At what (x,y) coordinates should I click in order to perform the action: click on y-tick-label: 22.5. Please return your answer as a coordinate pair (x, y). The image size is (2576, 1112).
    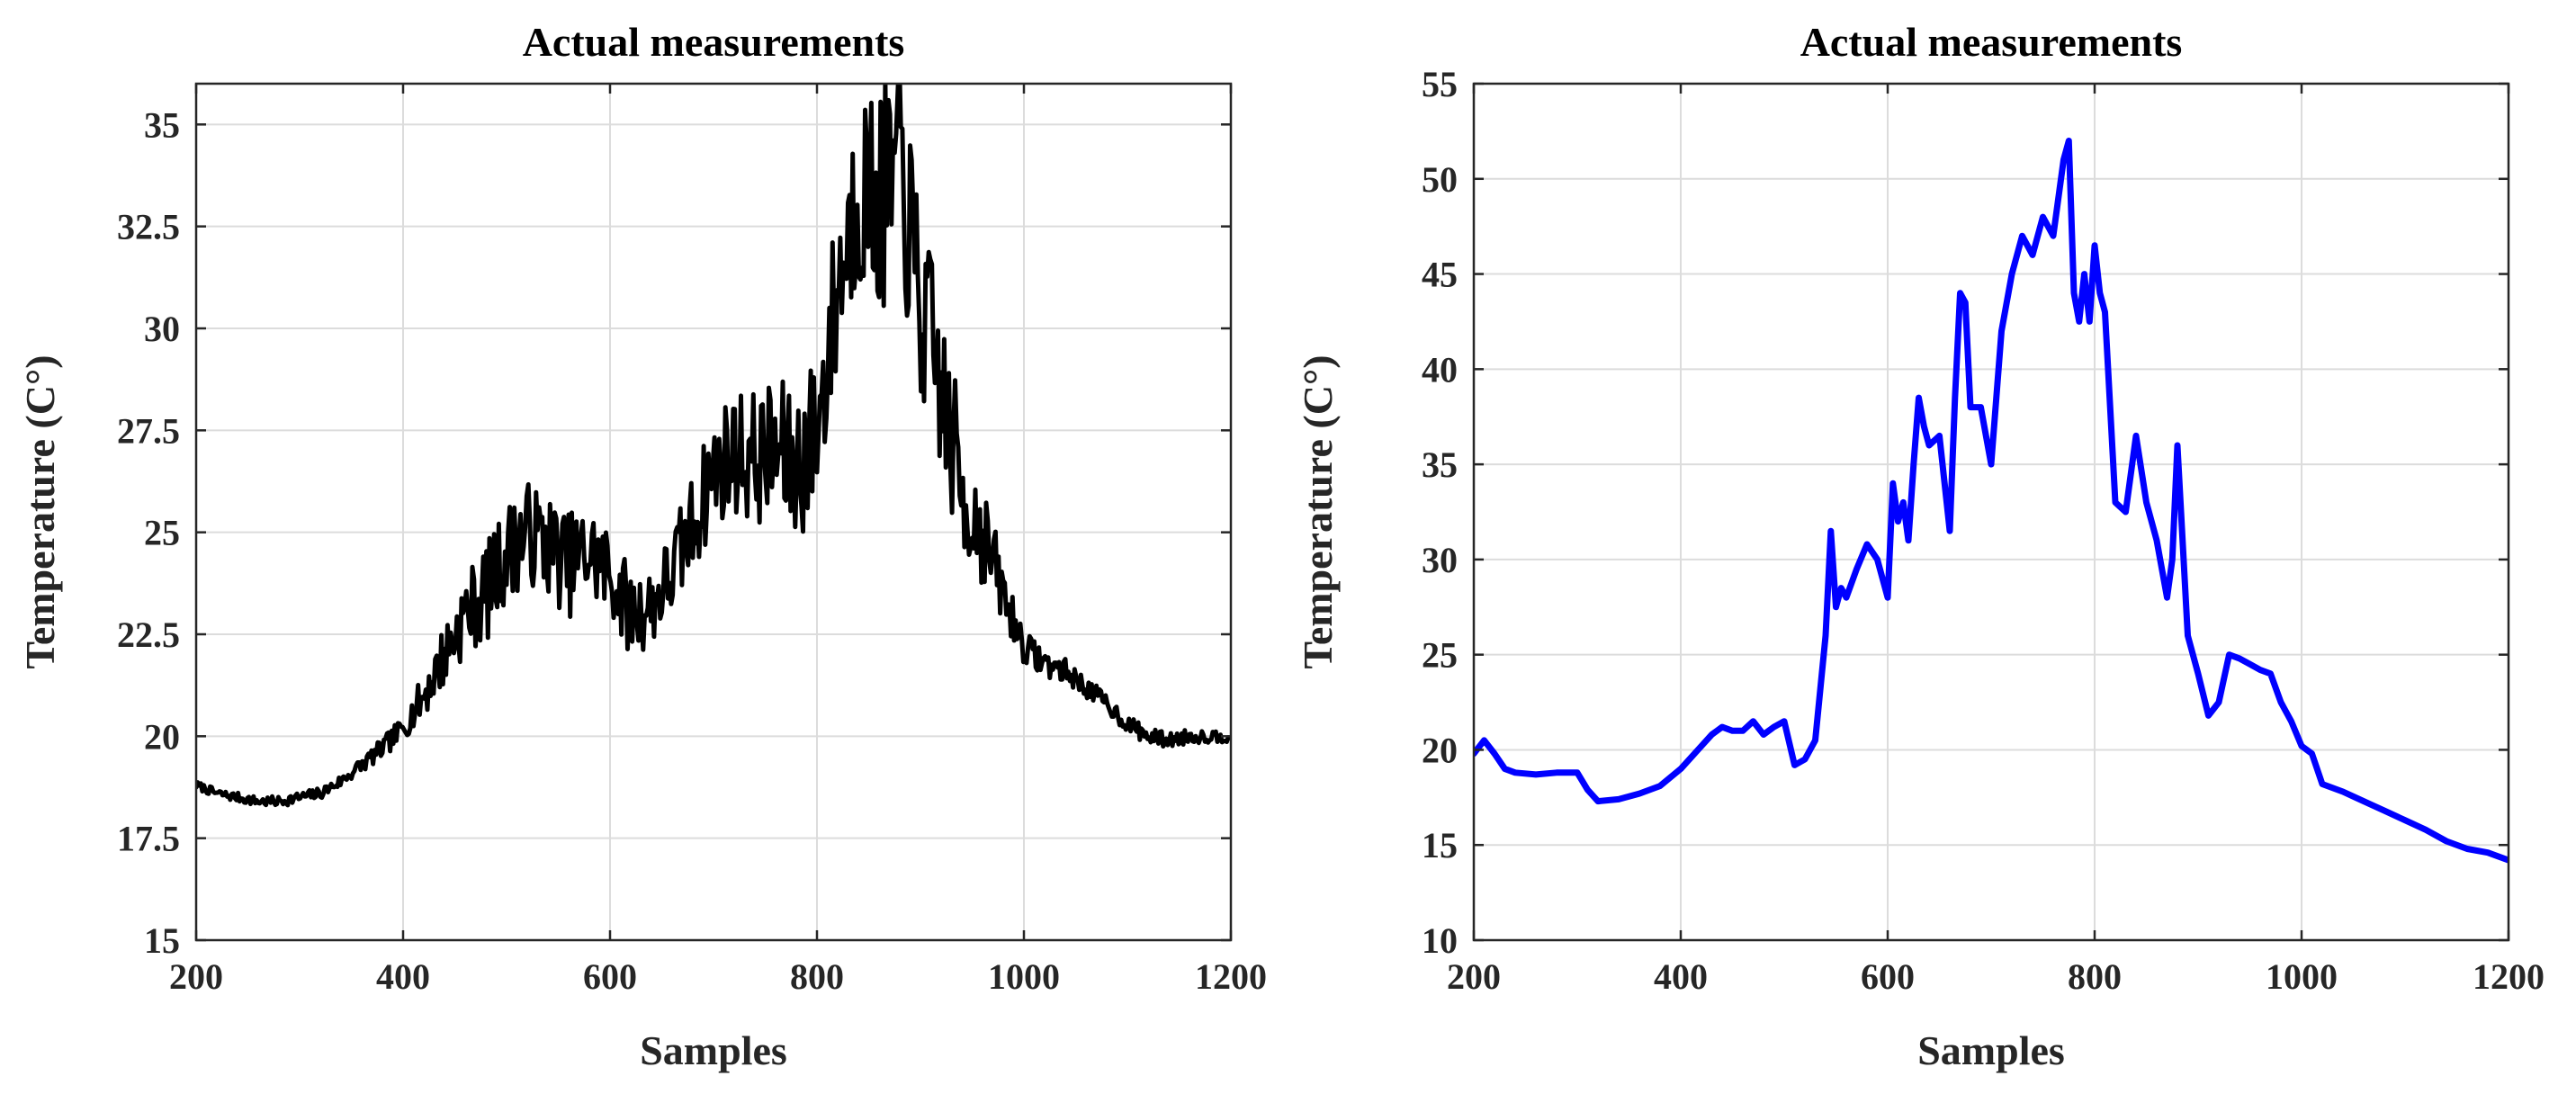
    Looking at the image, I should click on (149, 634).